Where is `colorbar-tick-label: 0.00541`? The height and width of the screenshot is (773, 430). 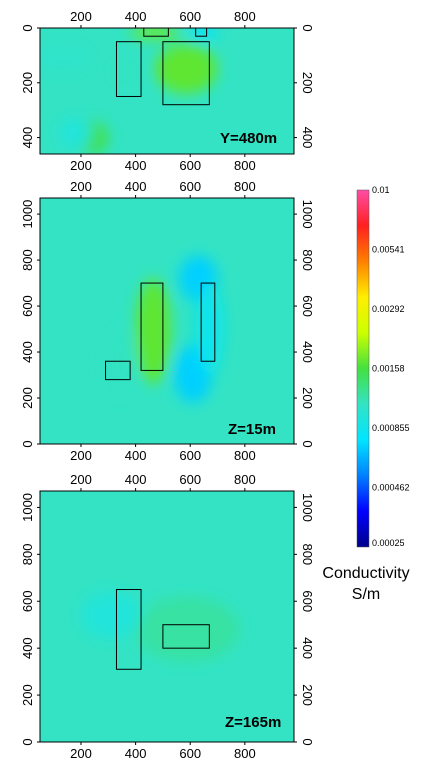 colorbar-tick-label: 0.00541 is located at coordinates (388, 249).